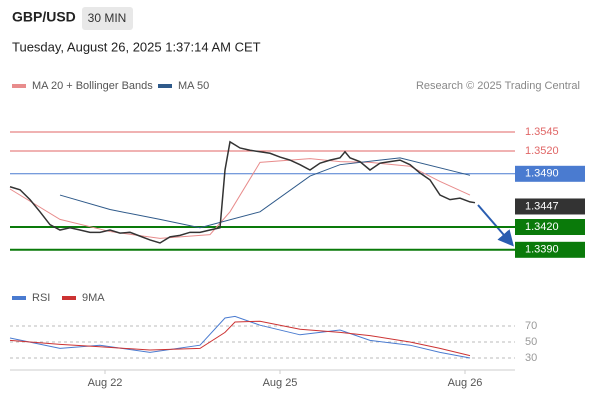  What do you see at coordinates (105, 383) in the screenshot?
I see `x-tick-label: Aug 22` at bounding box center [105, 383].